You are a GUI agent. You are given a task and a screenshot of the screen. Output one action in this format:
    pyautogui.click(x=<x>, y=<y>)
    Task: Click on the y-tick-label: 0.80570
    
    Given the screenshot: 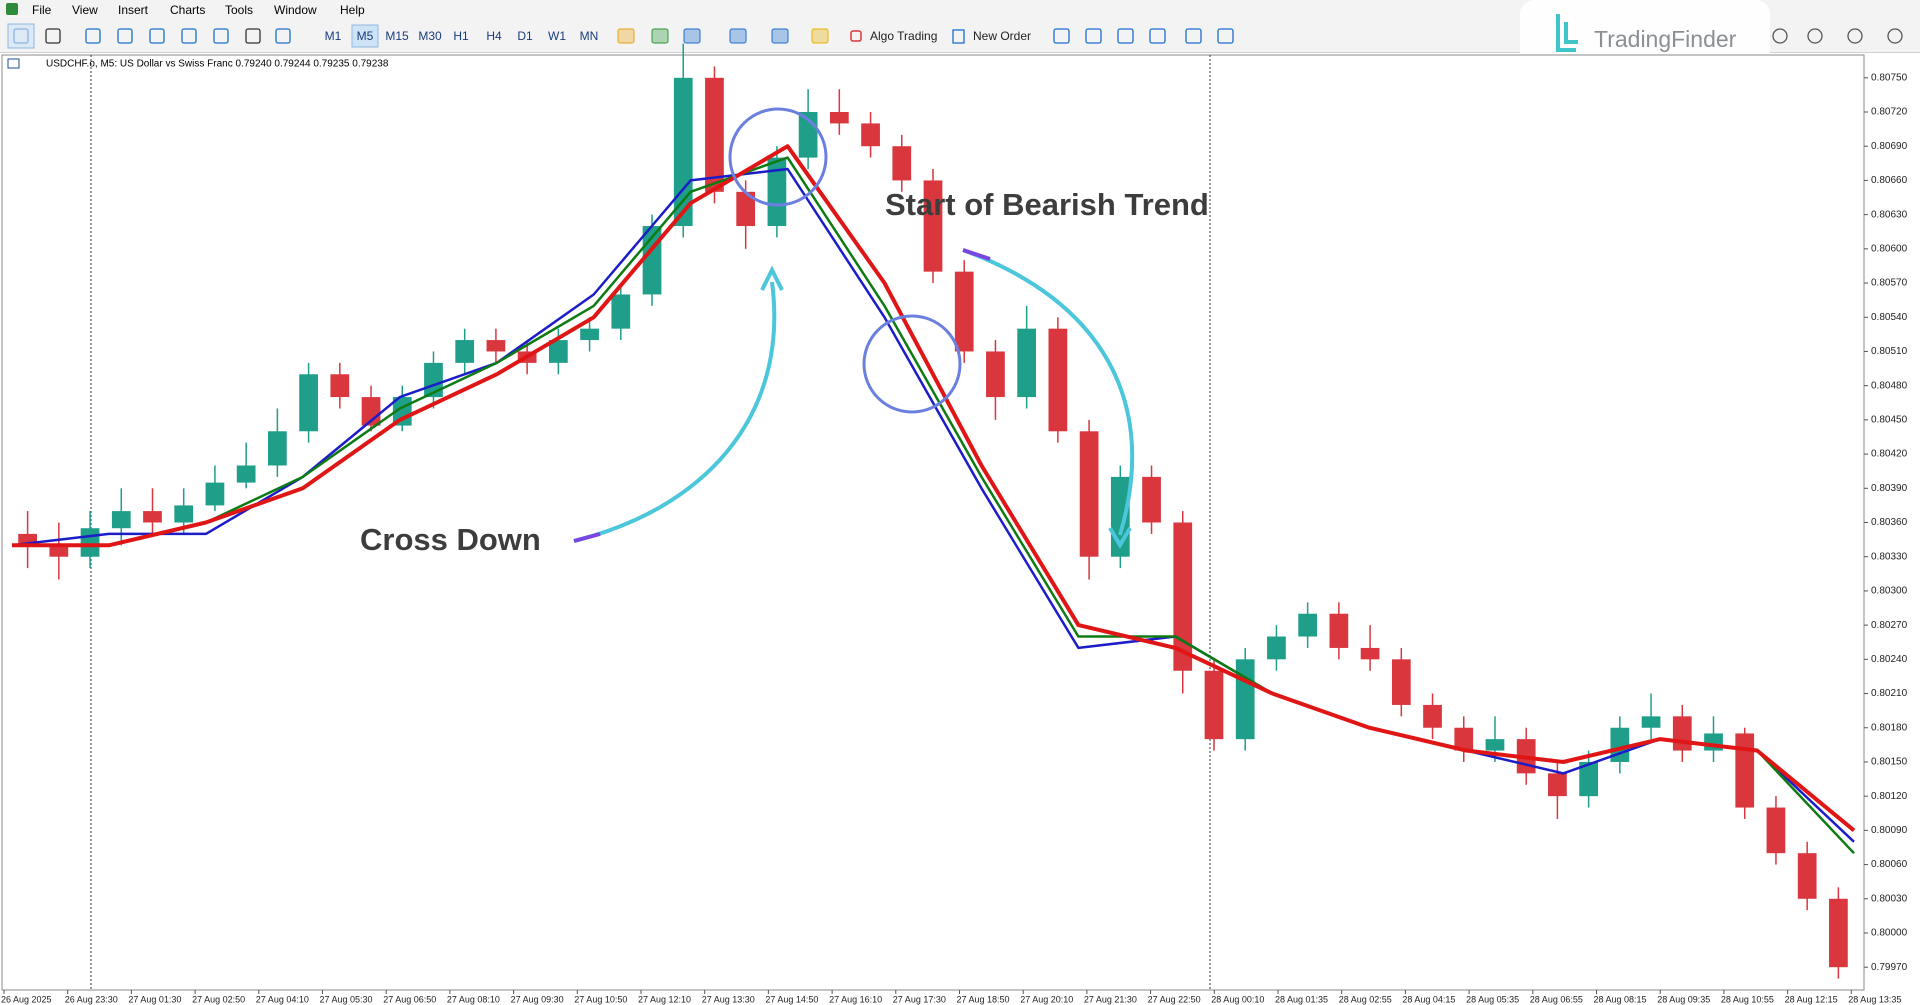 What is the action you would take?
    pyautogui.click(x=1889, y=283)
    